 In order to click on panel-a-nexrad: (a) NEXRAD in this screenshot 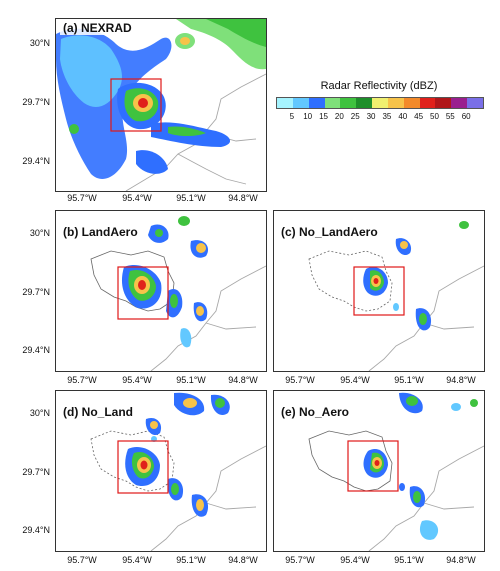, I will do `click(161, 105)`.